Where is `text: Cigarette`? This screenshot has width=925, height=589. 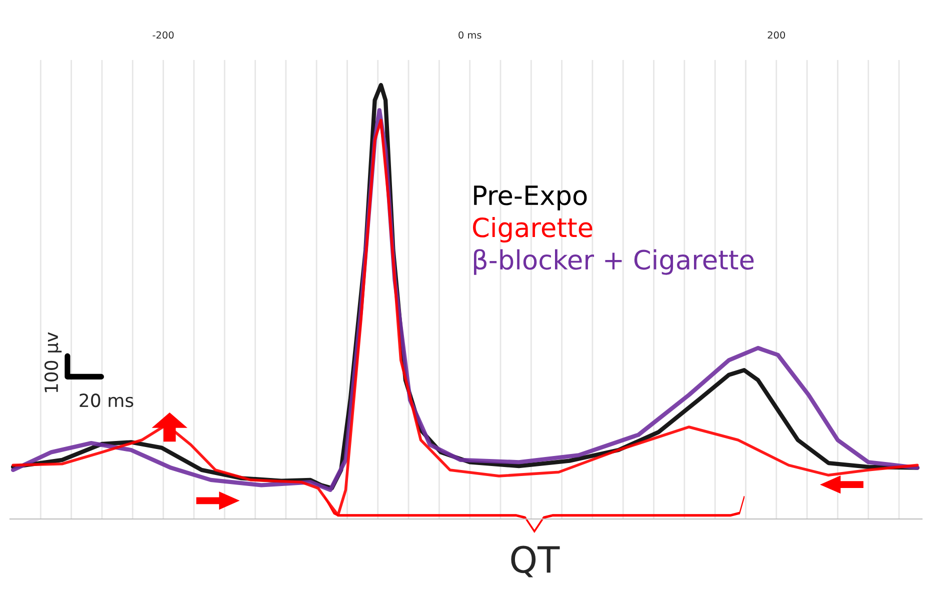 text: Cigarette is located at coordinates (532, 229).